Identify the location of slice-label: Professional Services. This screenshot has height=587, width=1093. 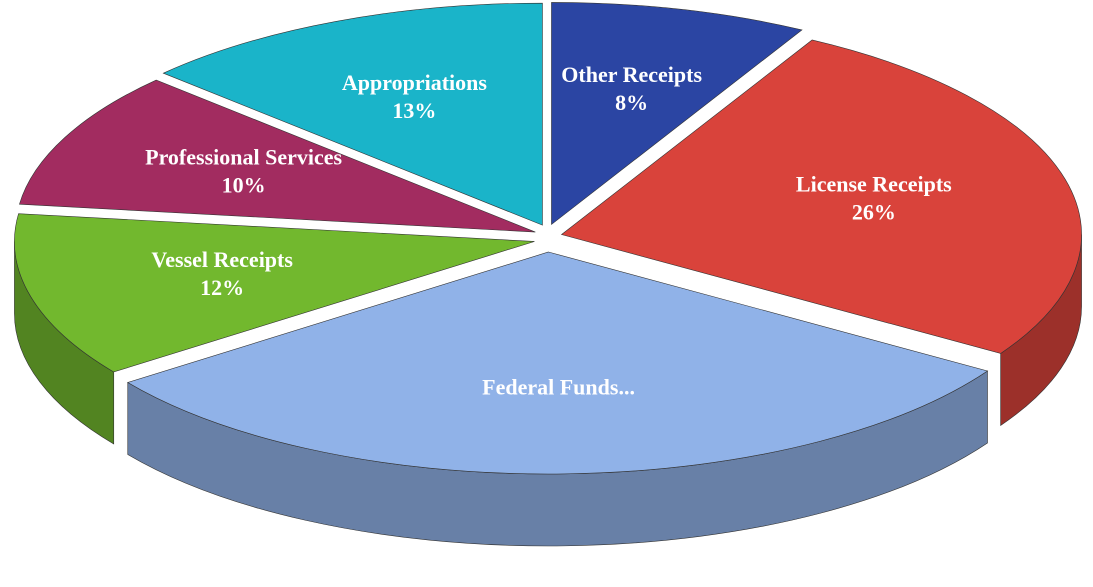
(243, 156).